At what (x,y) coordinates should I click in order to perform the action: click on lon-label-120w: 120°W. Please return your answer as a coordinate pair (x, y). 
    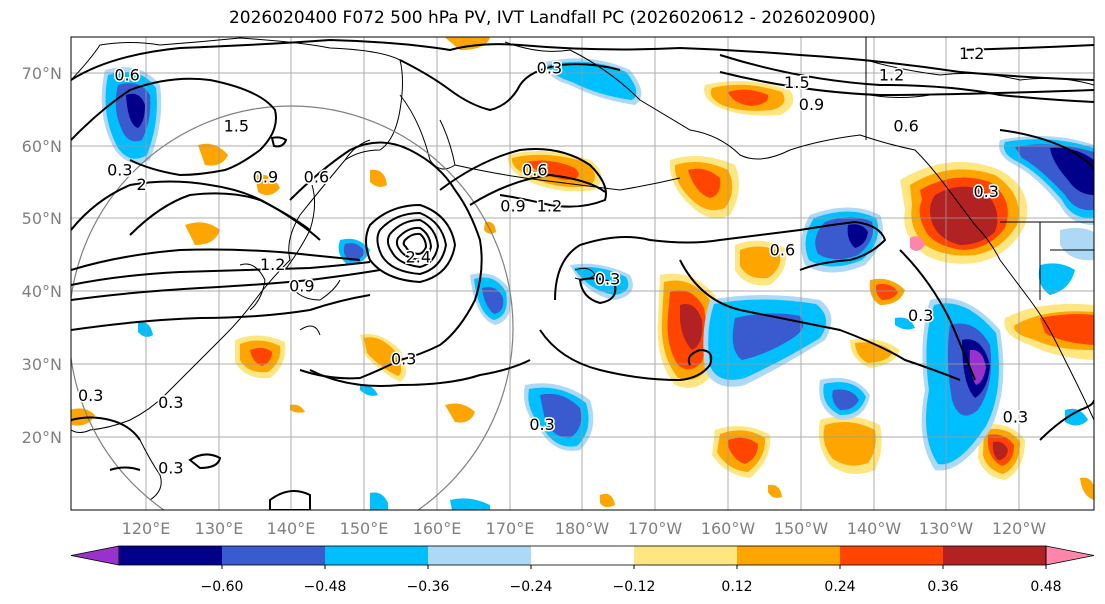
    Looking at the image, I should click on (1019, 528).